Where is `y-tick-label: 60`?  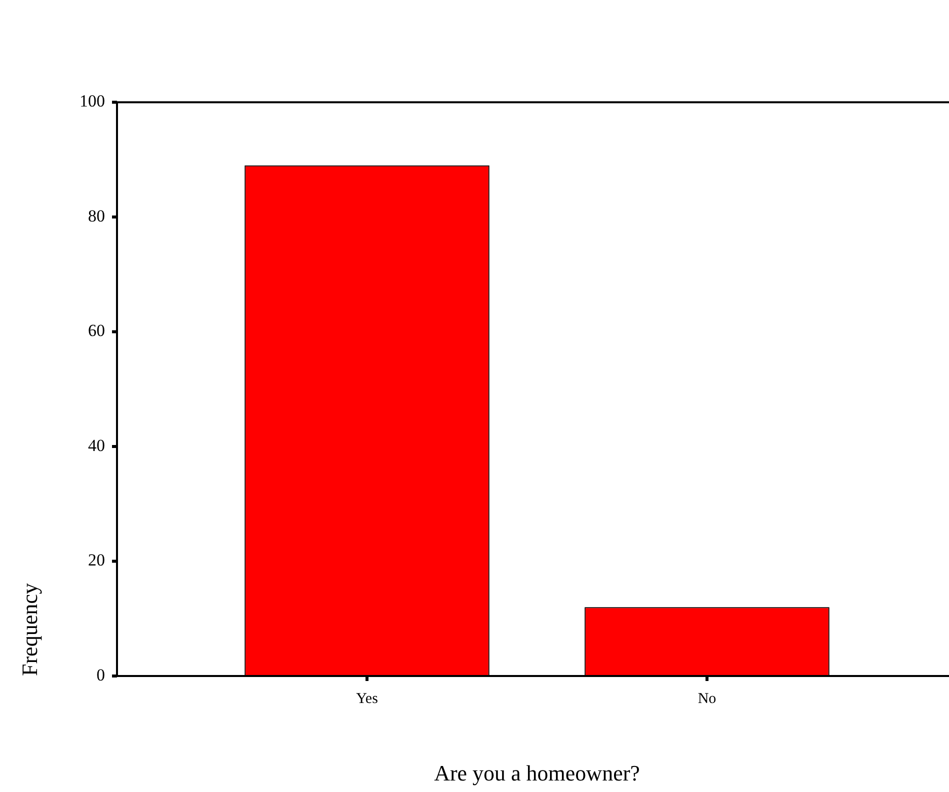 y-tick-label: 60 is located at coordinates (96, 330).